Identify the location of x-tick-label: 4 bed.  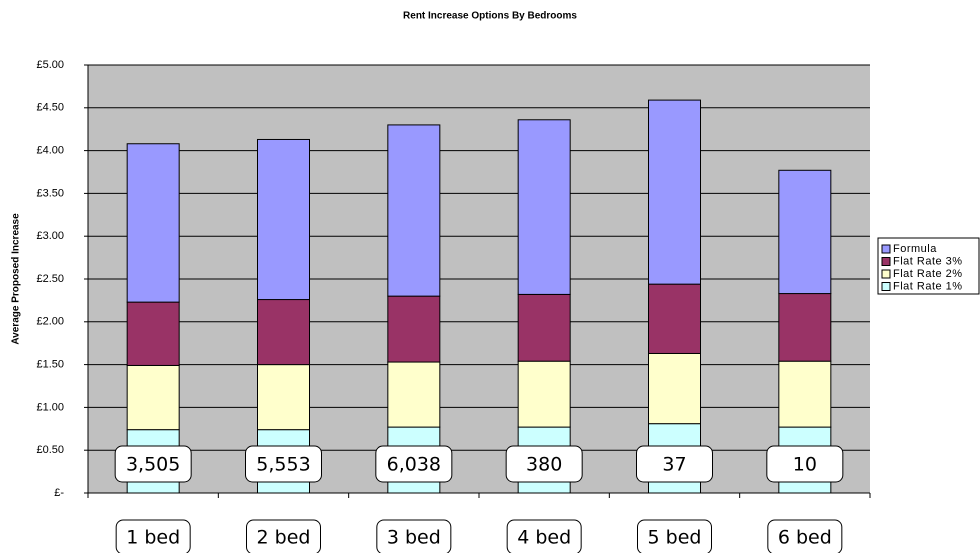
(544, 538).